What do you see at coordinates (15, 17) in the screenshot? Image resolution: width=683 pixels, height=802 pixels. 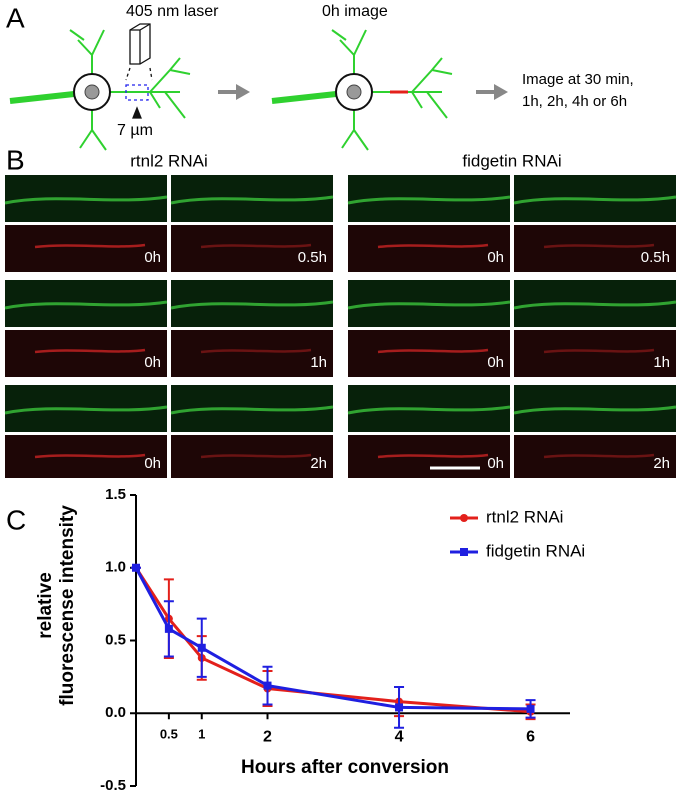 I see `panel-label: A` at bounding box center [15, 17].